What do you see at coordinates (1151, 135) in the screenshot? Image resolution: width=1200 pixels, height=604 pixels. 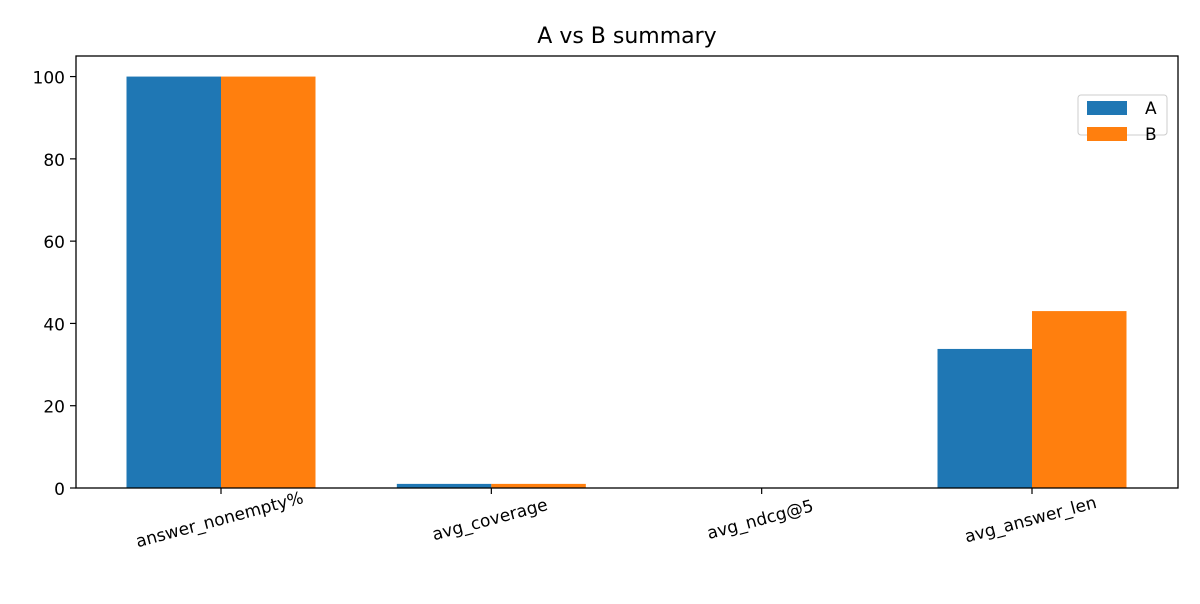 I see `legend-label-B: B` at bounding box center [1151, 135].